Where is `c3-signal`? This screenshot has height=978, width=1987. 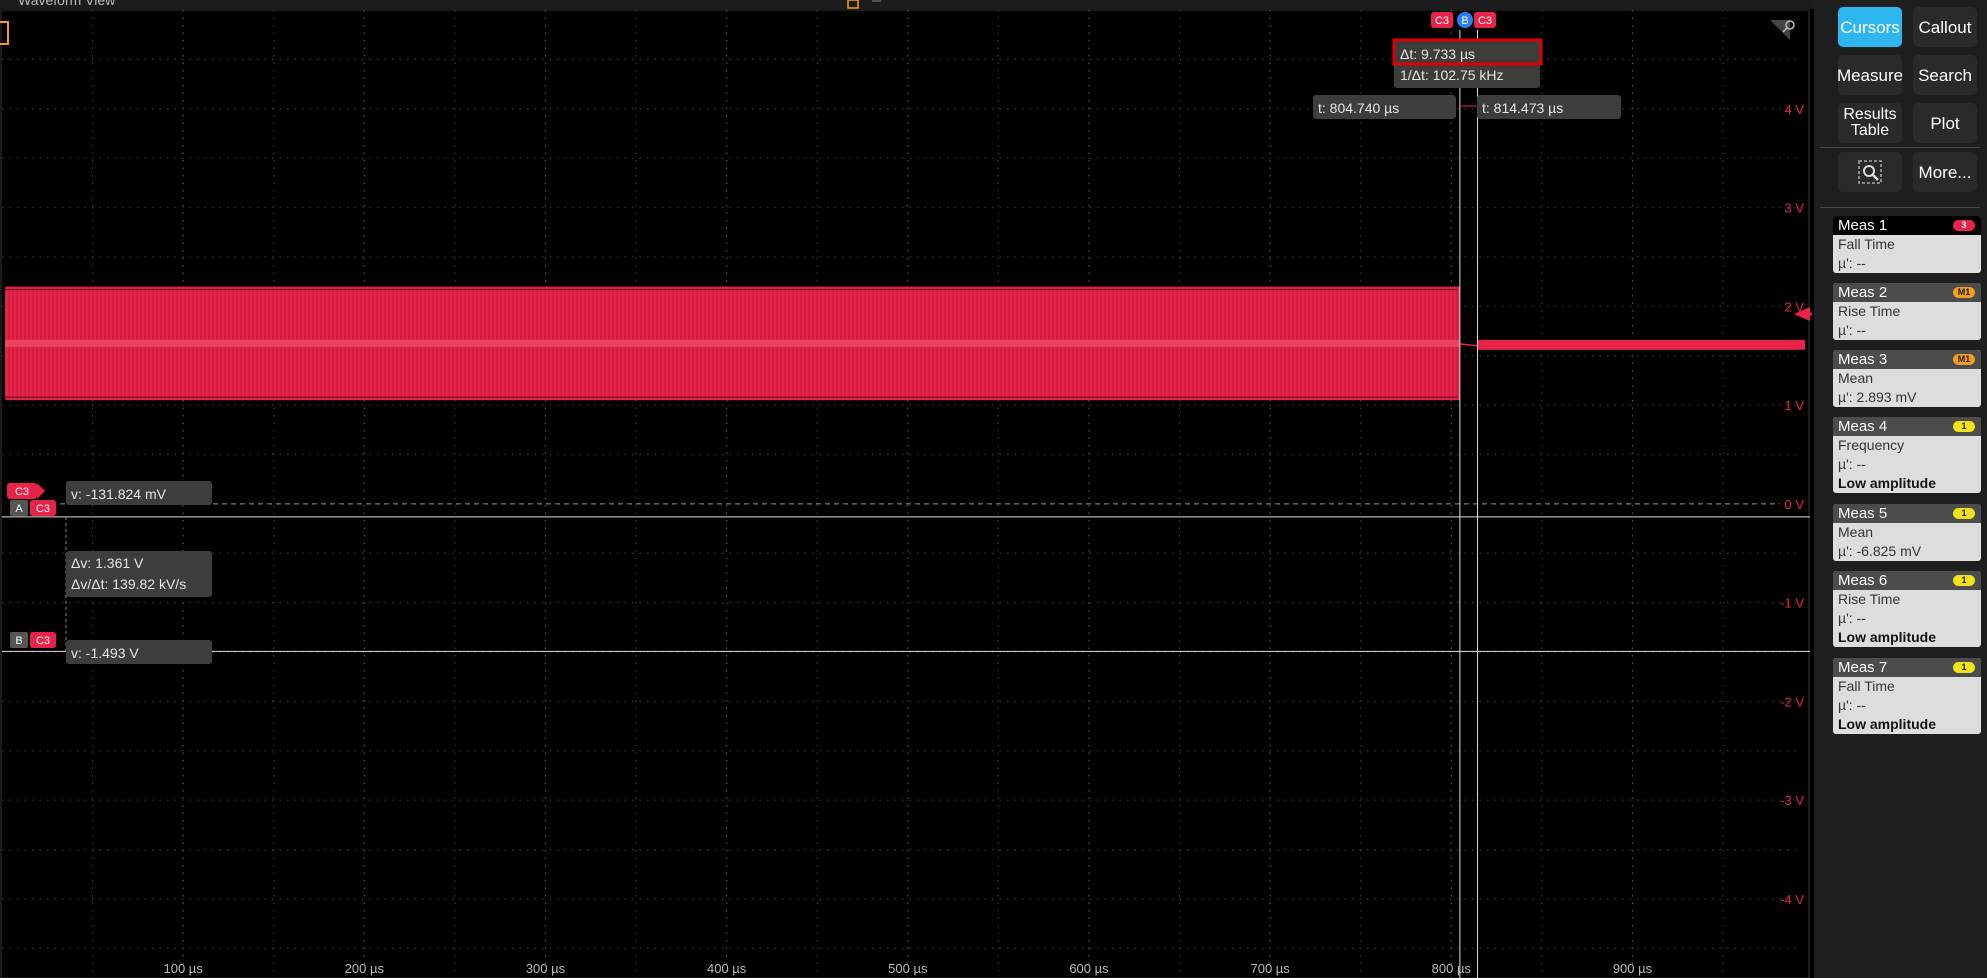
c3-signal is located at coordinates (904, 343).